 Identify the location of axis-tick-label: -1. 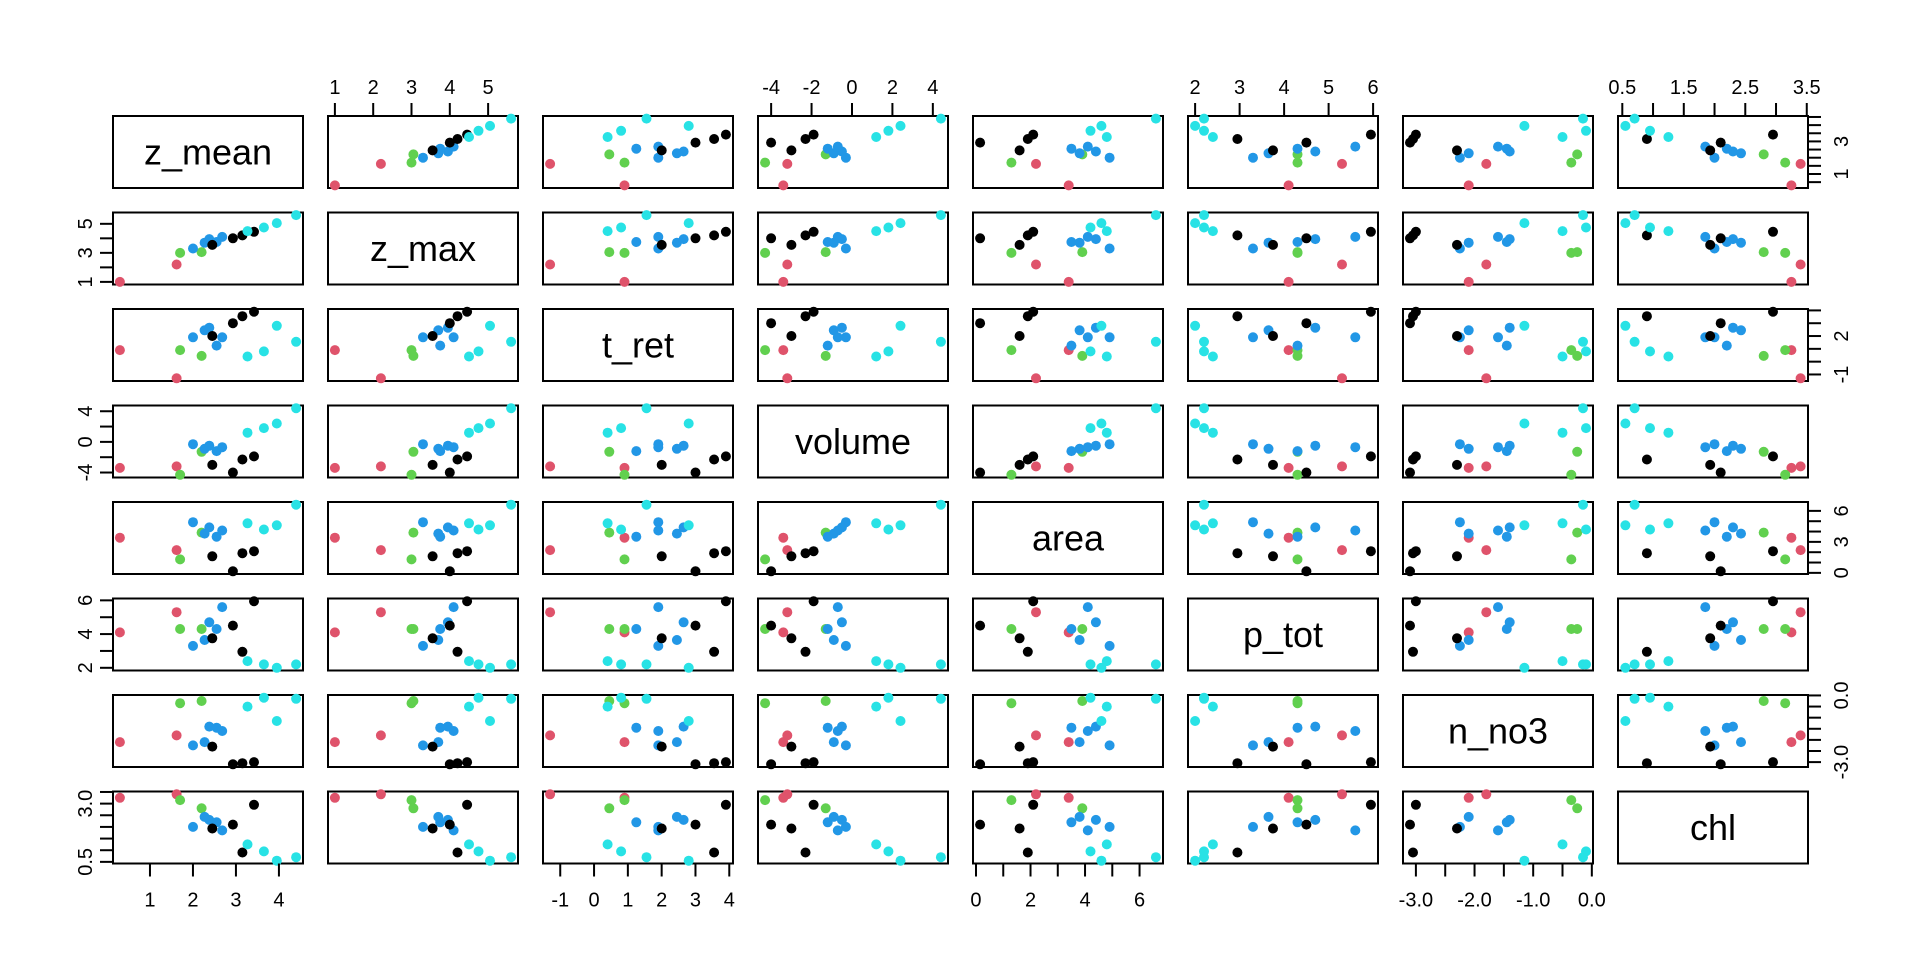
(560, 901).